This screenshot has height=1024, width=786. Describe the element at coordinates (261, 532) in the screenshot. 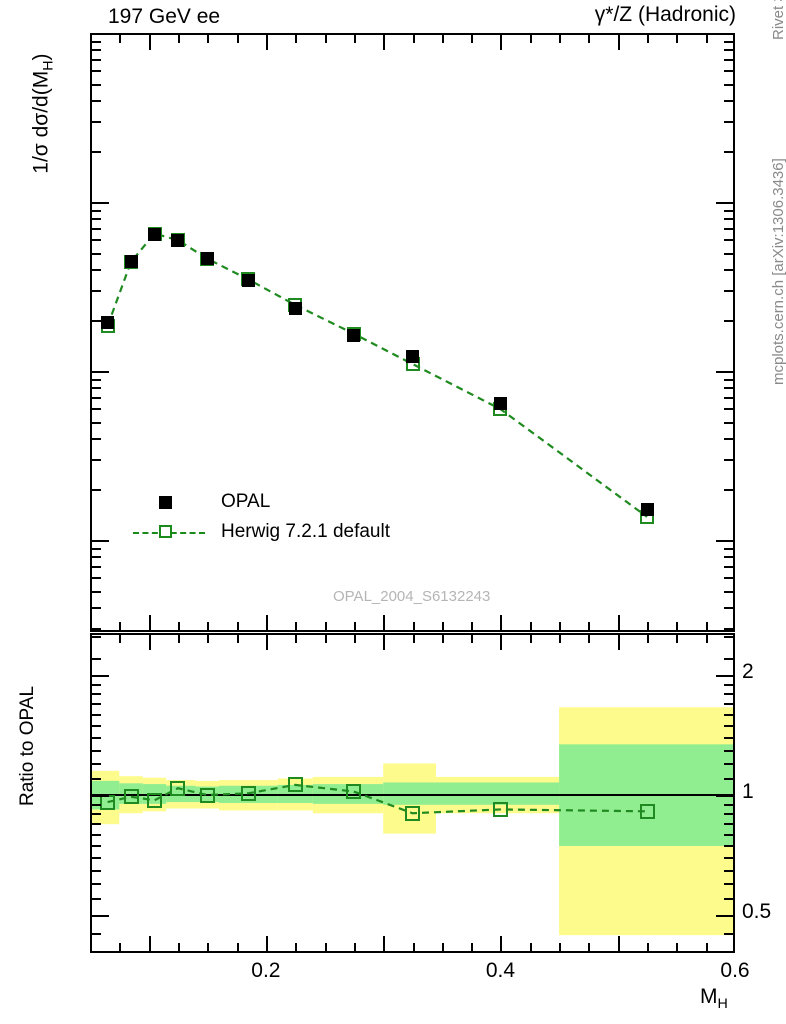

I see `legend-item: Herwig 7.2.1 default` at that location.